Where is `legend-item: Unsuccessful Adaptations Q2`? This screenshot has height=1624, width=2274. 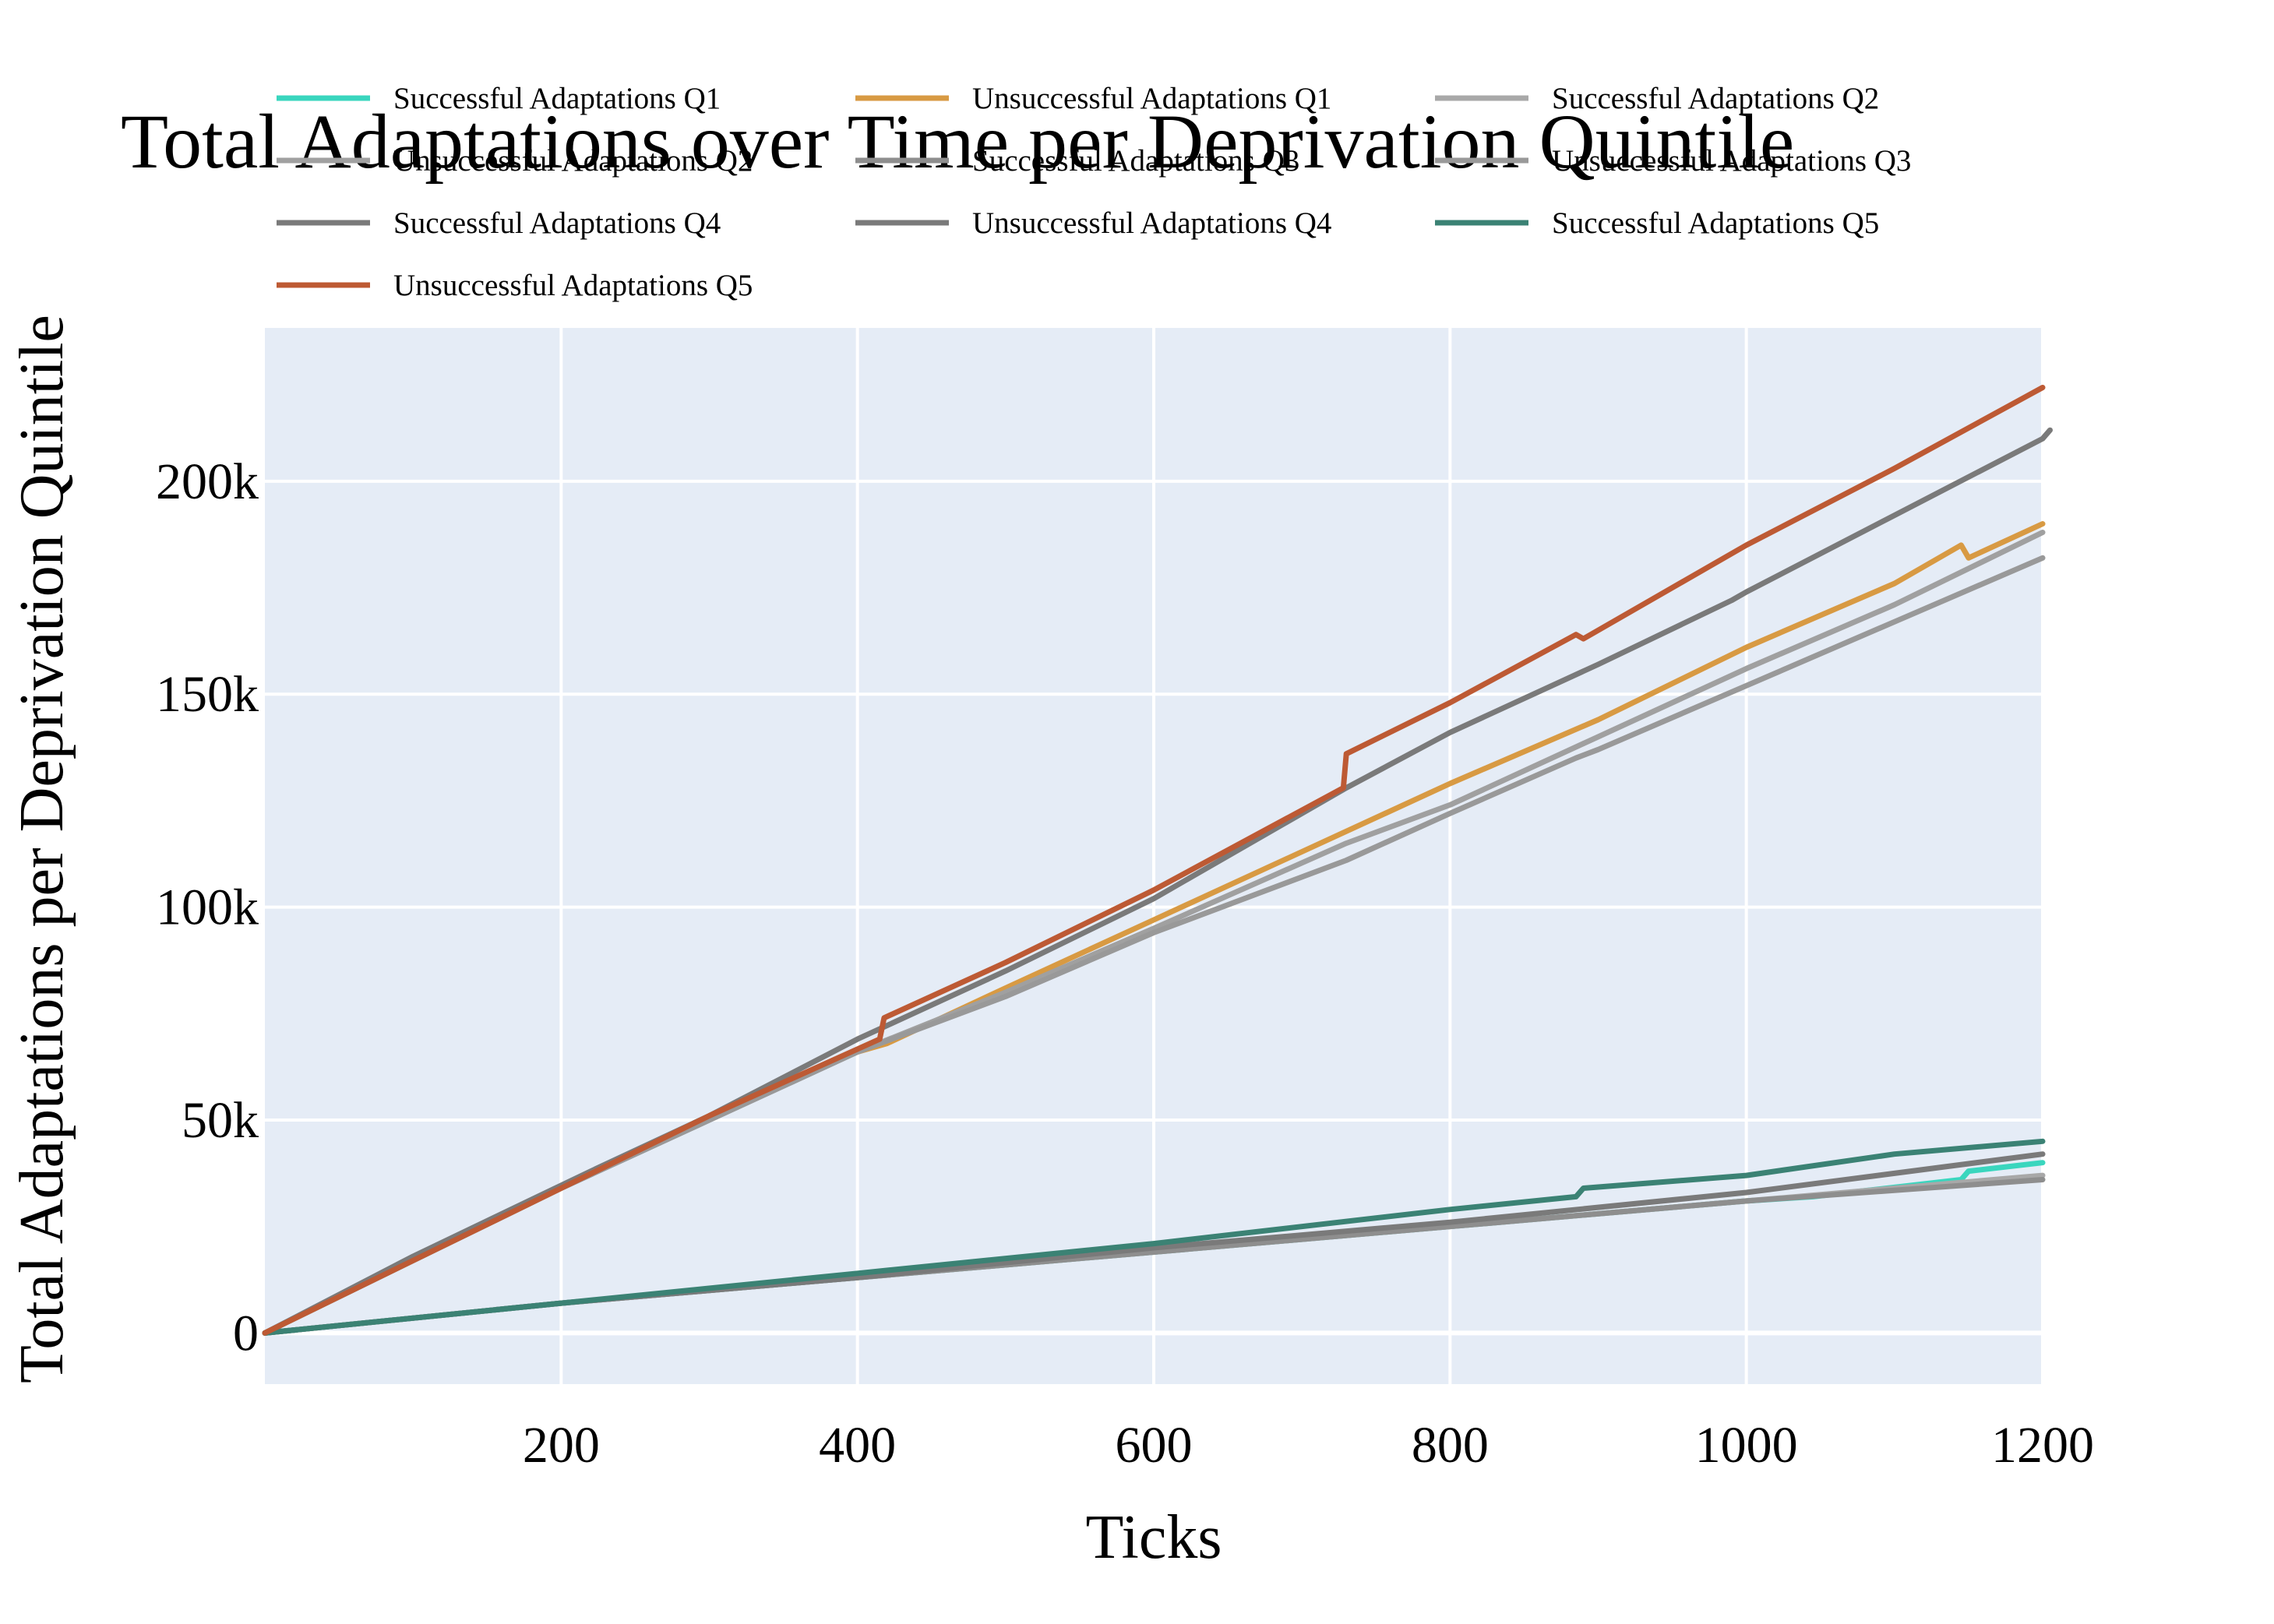
legend-item: Unsuccessful Adaptations Q2 is located at coordinates (515, 161).